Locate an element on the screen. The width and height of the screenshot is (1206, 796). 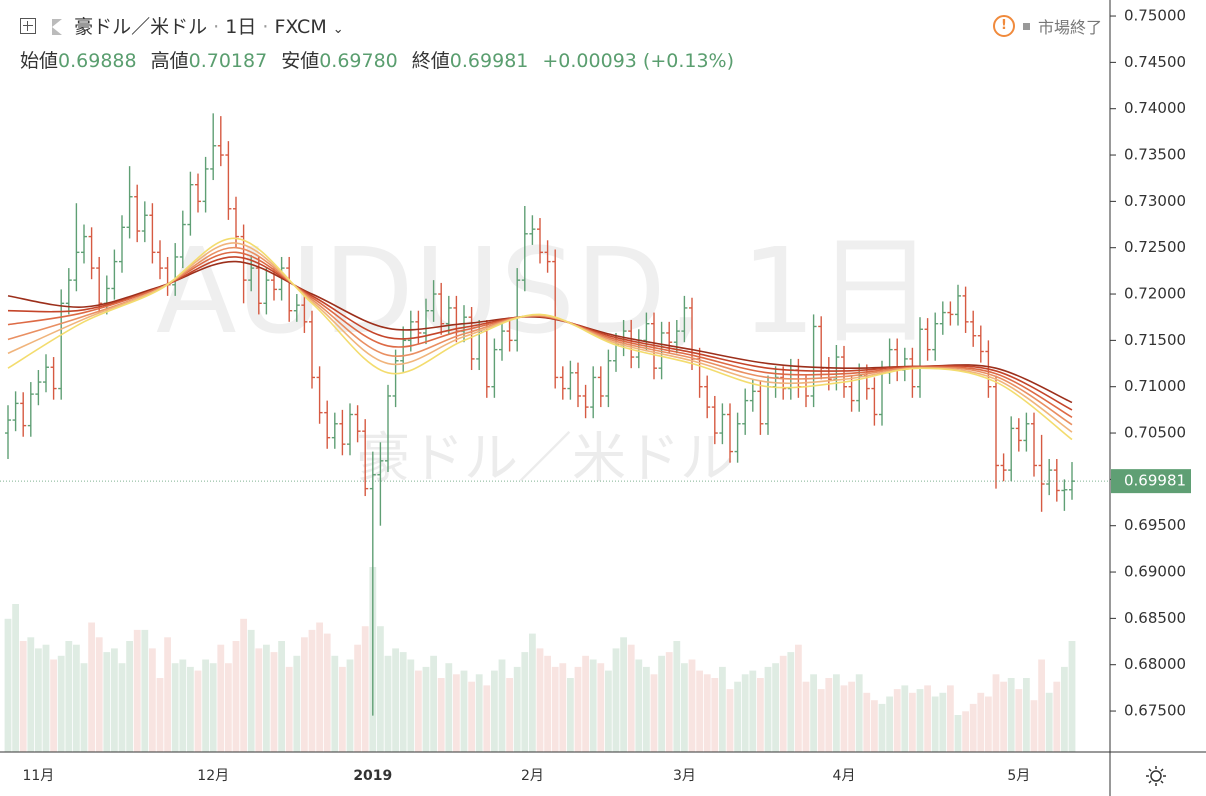
change: +0.00093 is located at coordinates (589, 61).